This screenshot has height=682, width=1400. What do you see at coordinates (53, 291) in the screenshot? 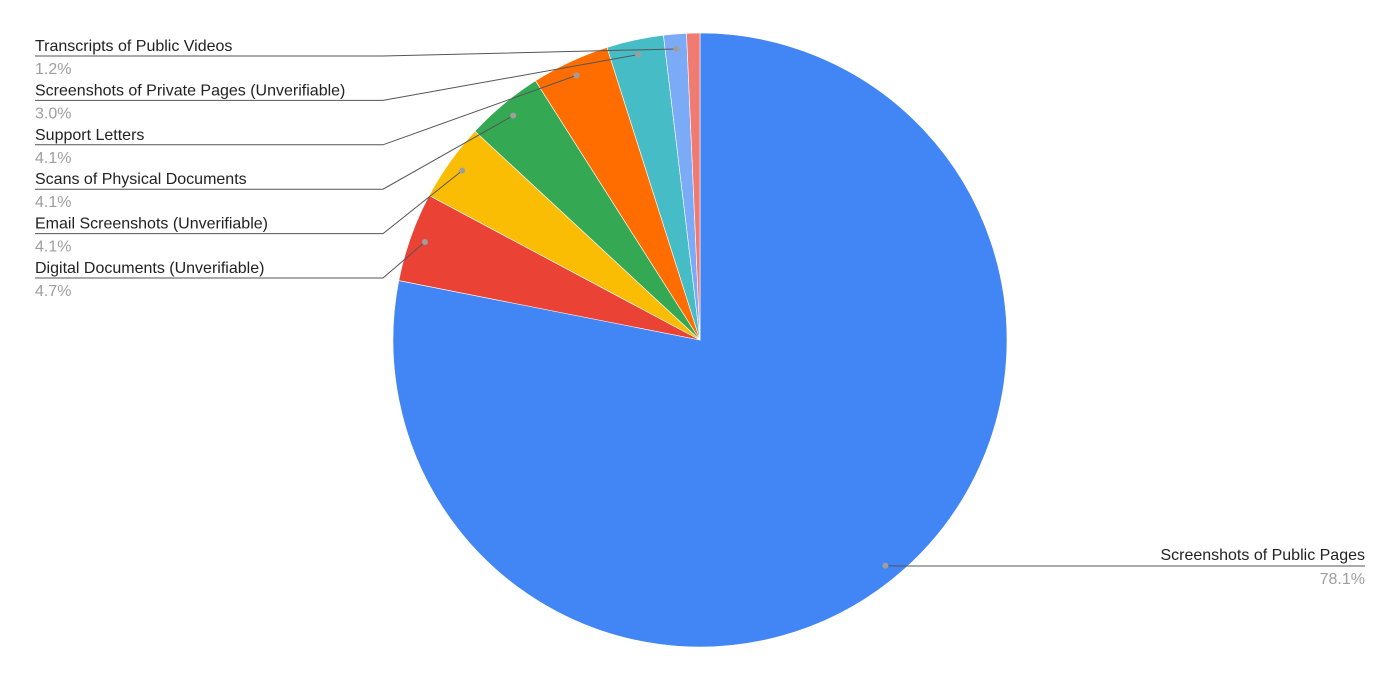
I see `slice-percent: 4.7%` at bounding box center [53, 291].